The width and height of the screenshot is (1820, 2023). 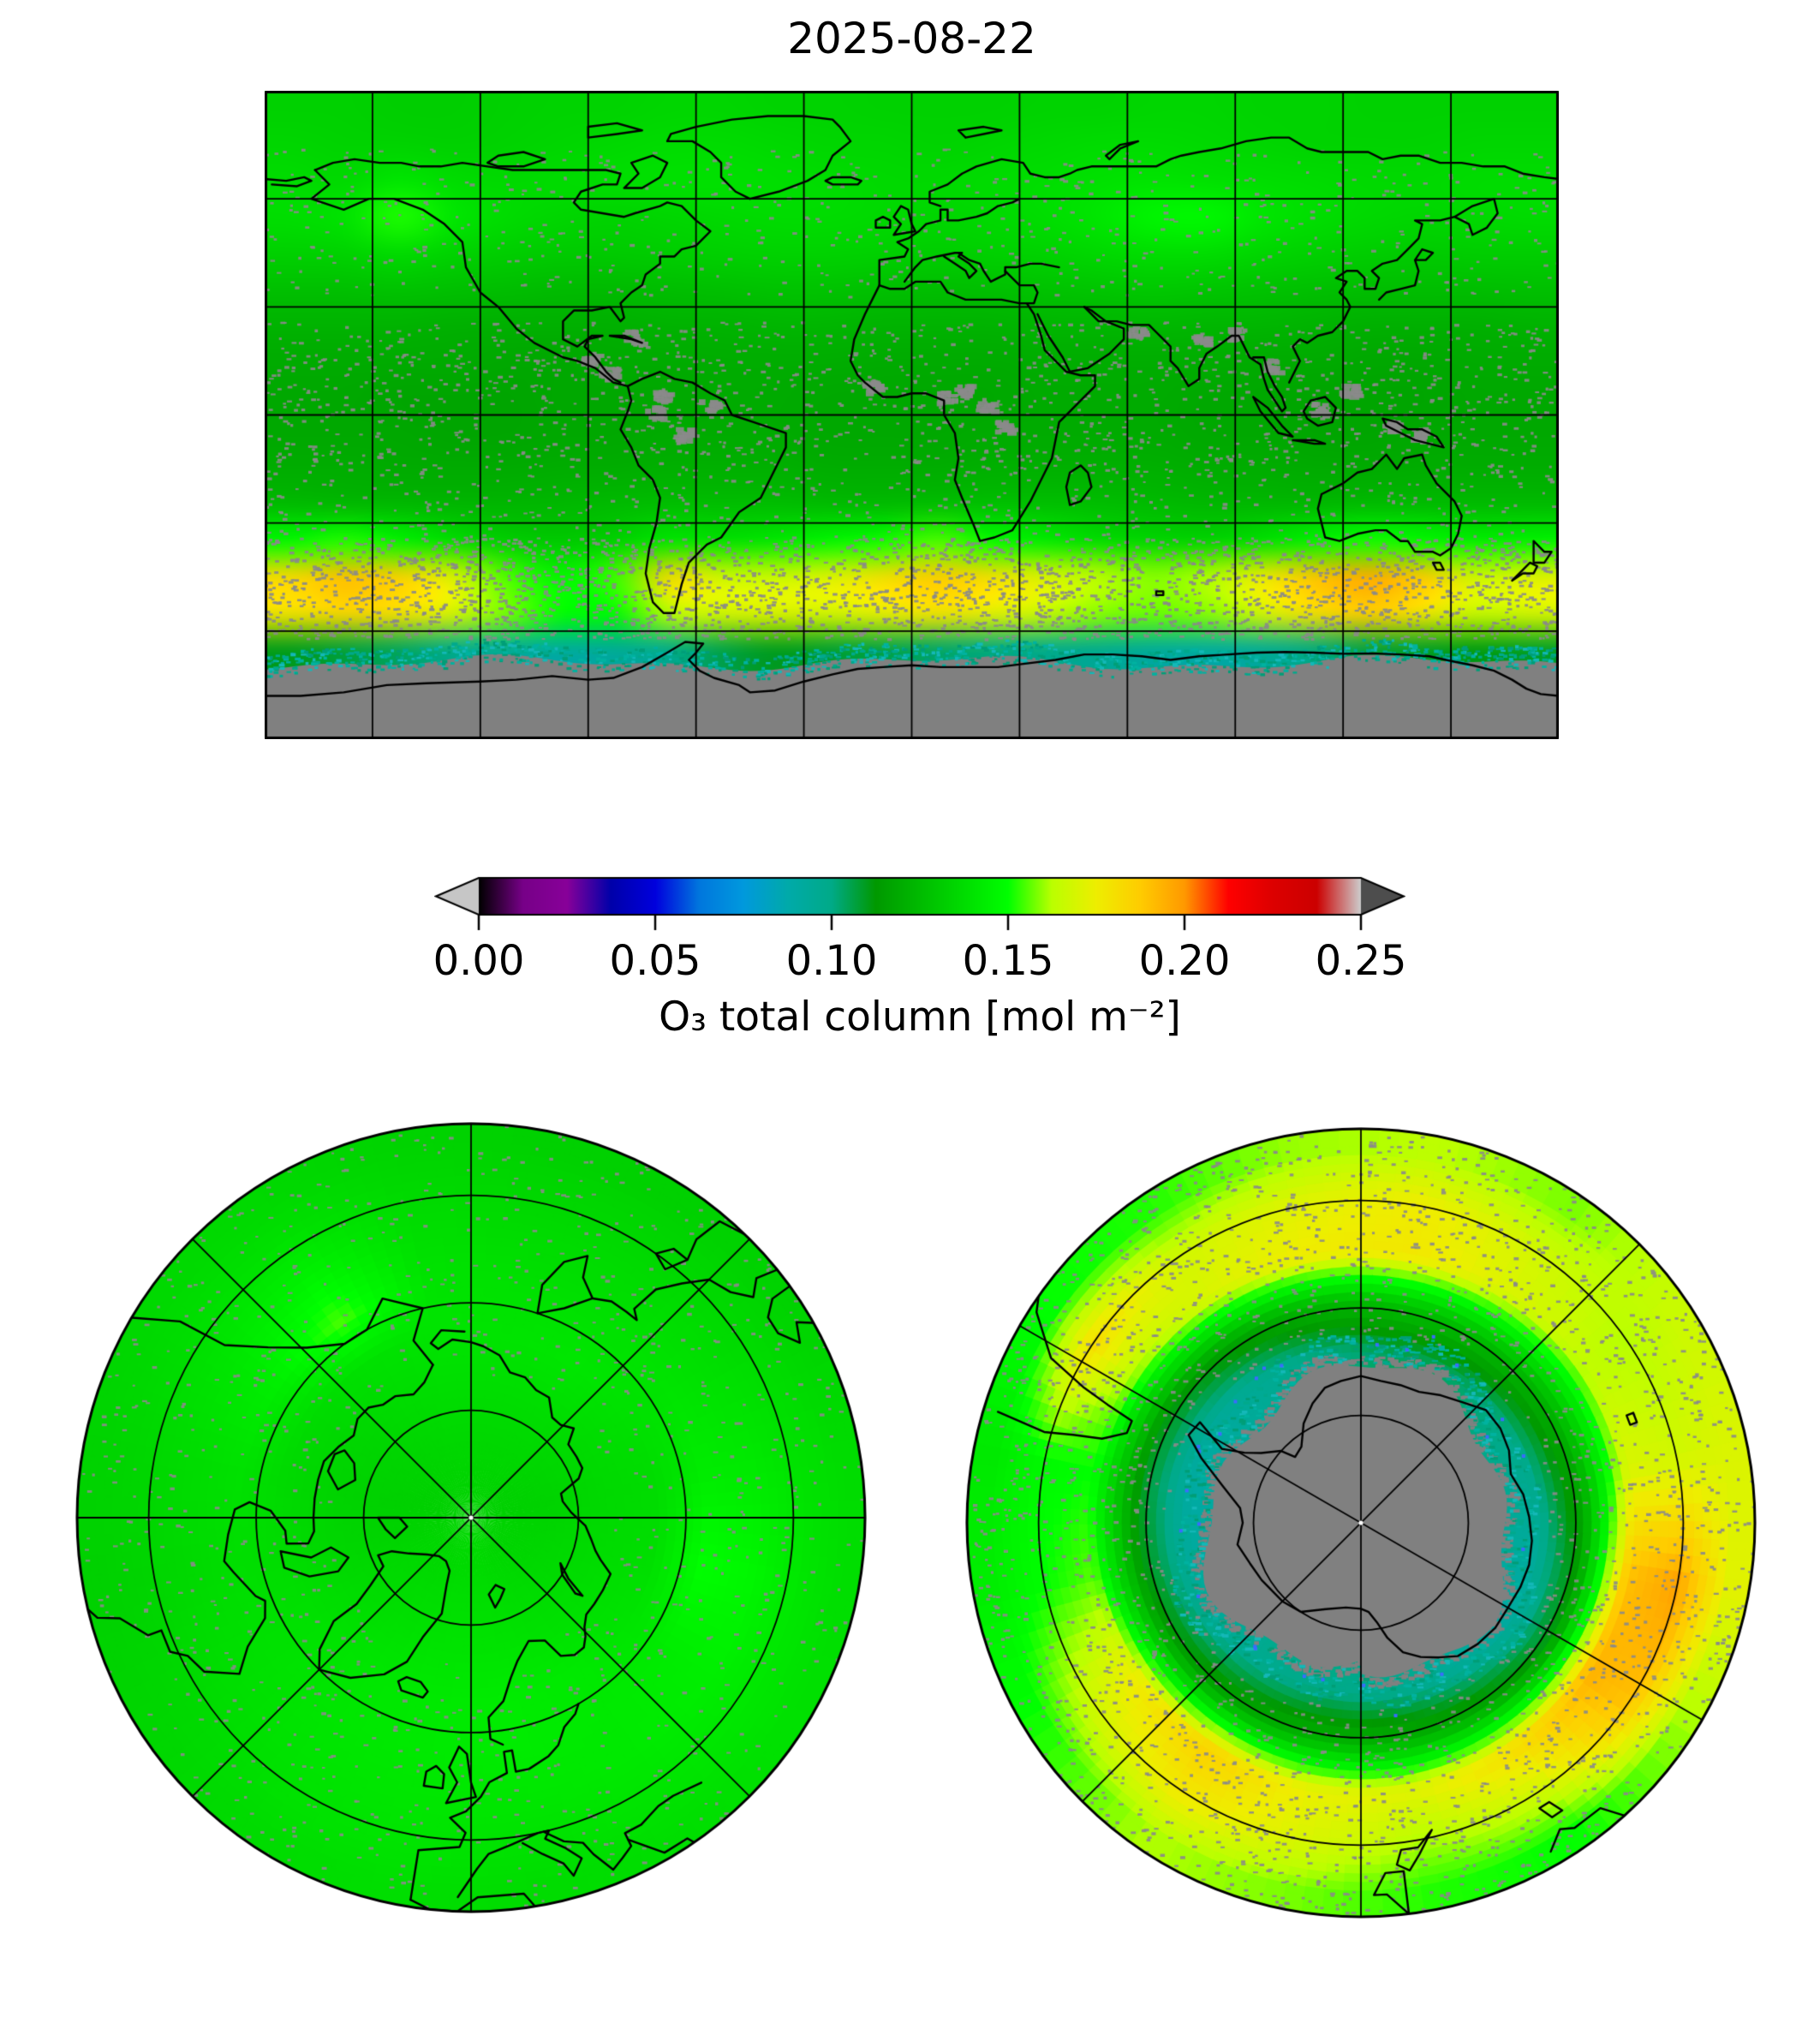 What do you see at coordinates (479, 961) in the screenshot?
I see `colorbar-tick-label: 0.00` at bounding box center [479, 961].